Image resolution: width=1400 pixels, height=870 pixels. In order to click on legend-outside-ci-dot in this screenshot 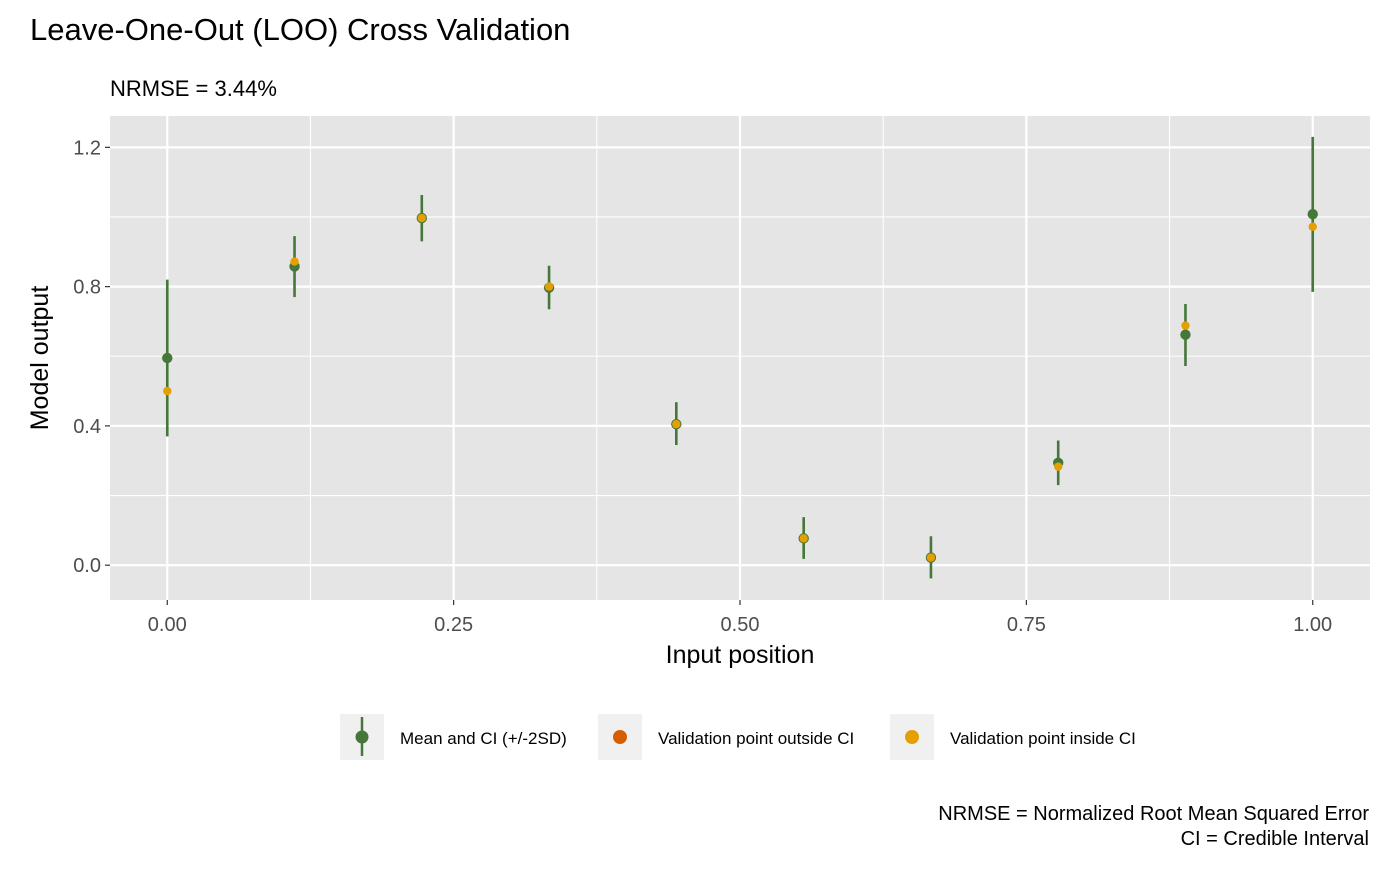, I will do `click(620, 737)`.